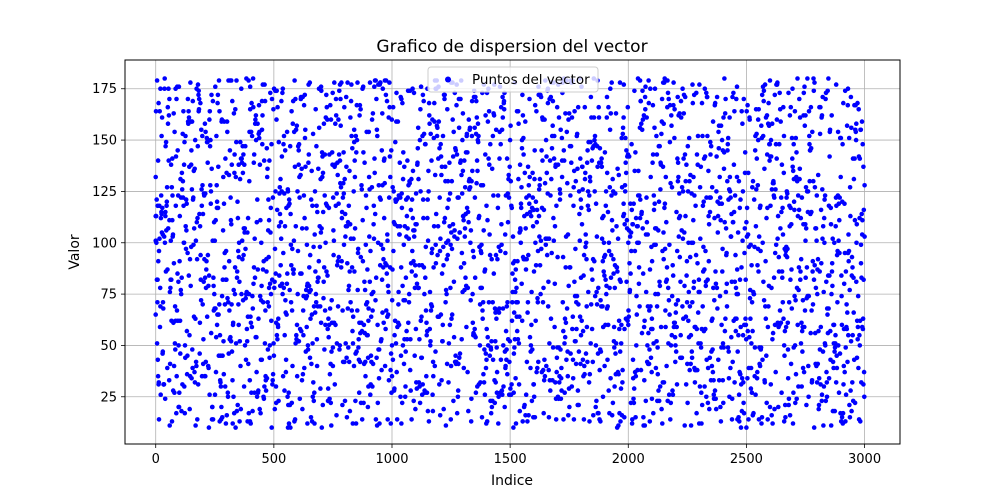 Image resolution: width=1000 pixels, height=500 pixels. I want to click on legend: Puntos del vector, so click(513, 79).